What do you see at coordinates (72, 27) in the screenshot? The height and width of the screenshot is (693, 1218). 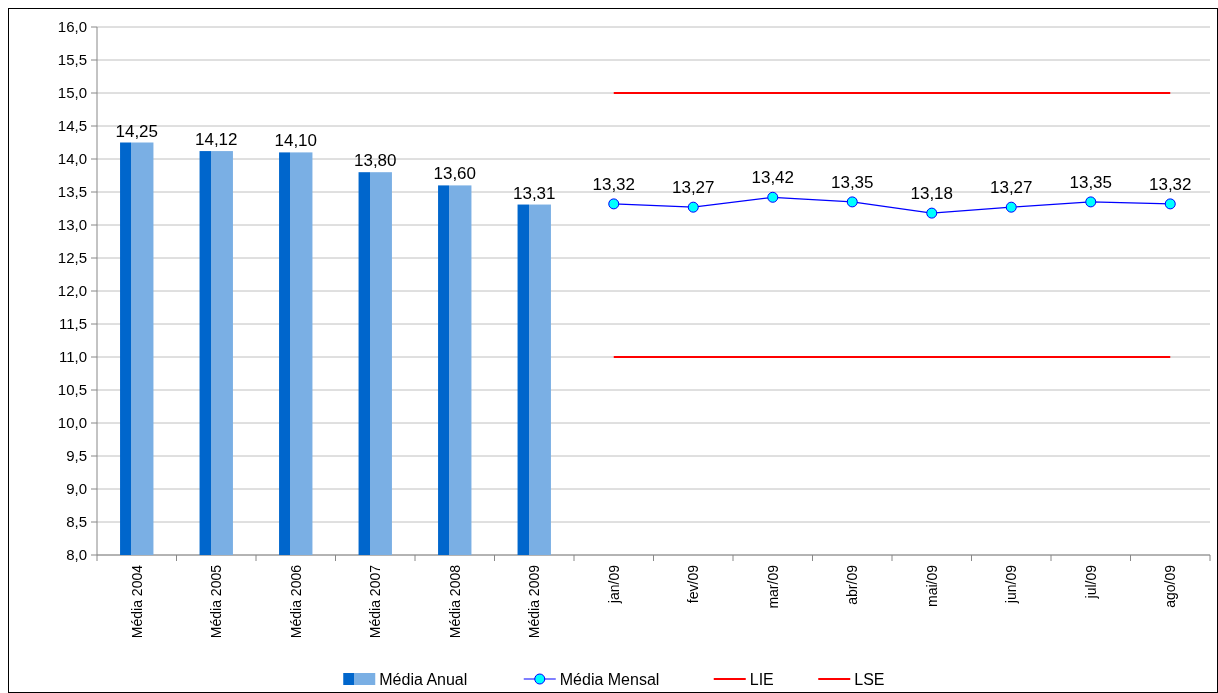 I see `y-tick-label: 16,0` at bounding box center [72, 27].